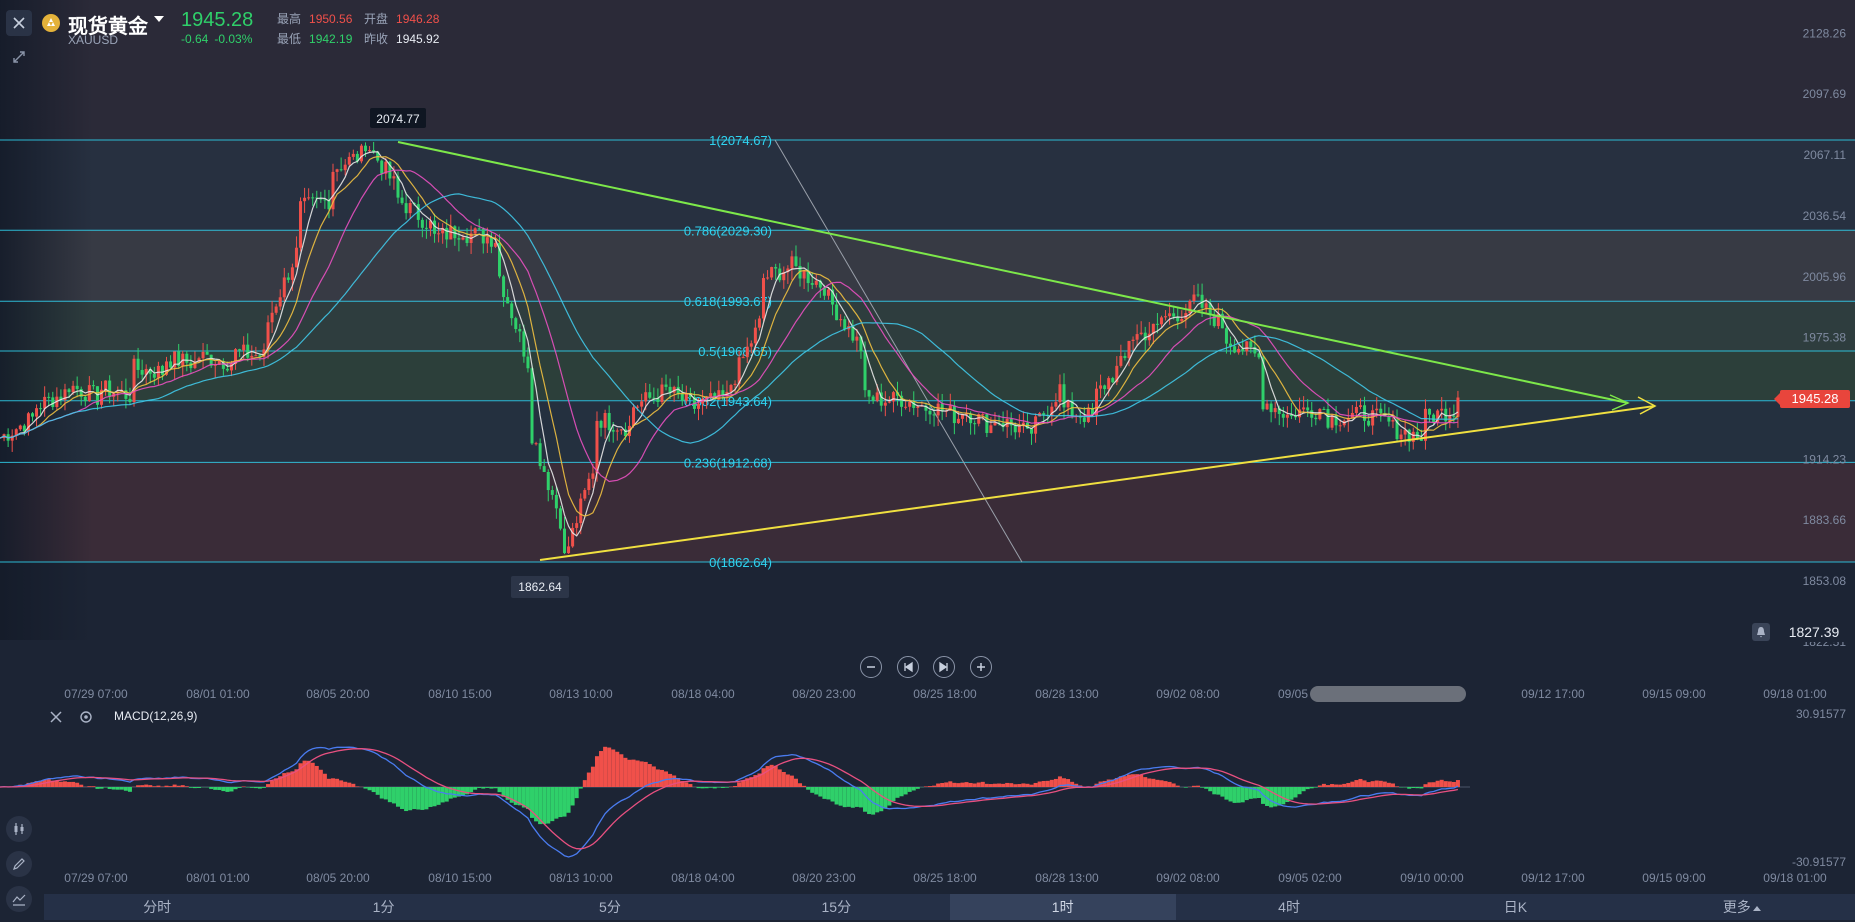 This screenshot has height=922, width=1855. I want to click on fullscreen-button, so click(19, 57).